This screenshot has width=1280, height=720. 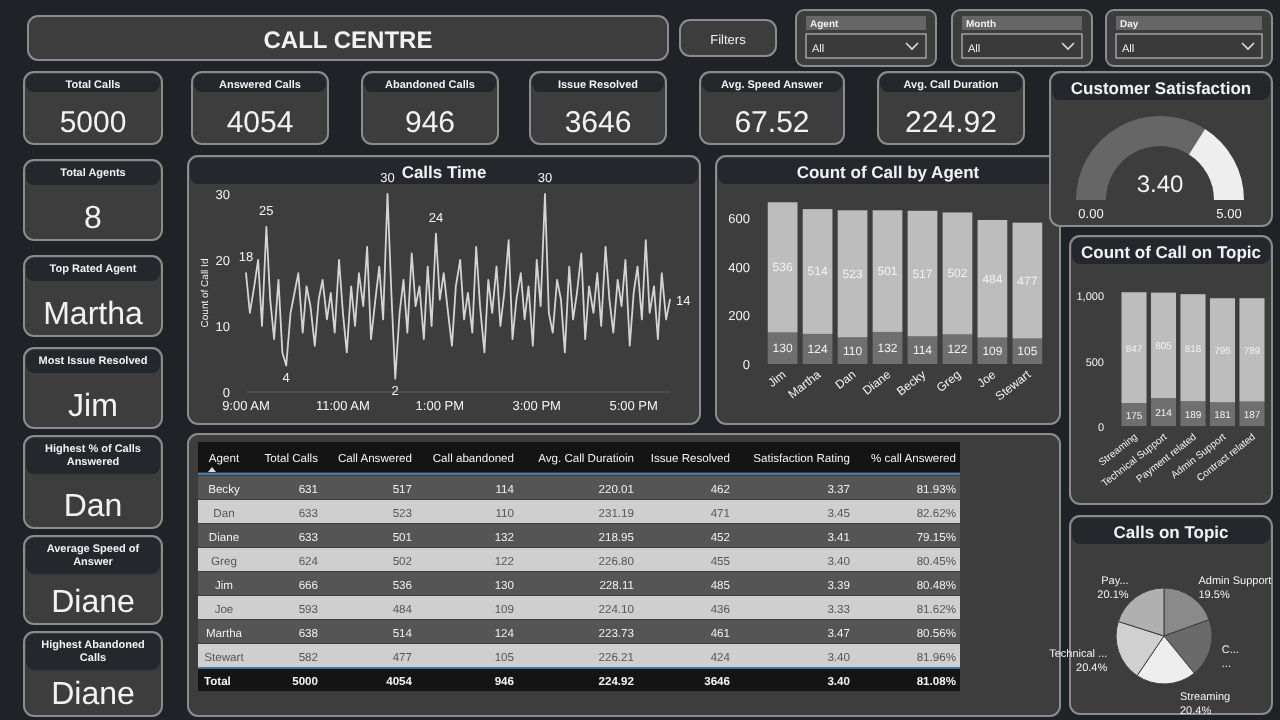 I want to click on text: 946, so click(x=430, y=123).